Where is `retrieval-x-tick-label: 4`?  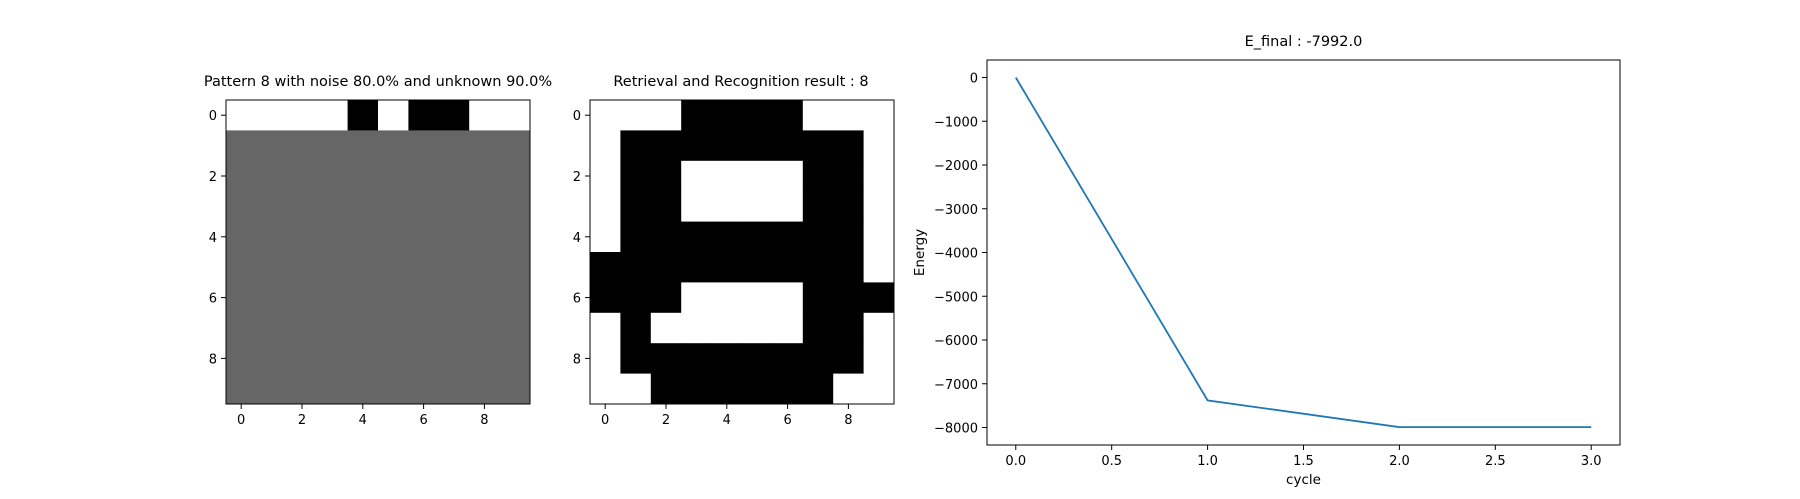
retrieval-x-tick-label: 4 is located at coordinates (727, 420).